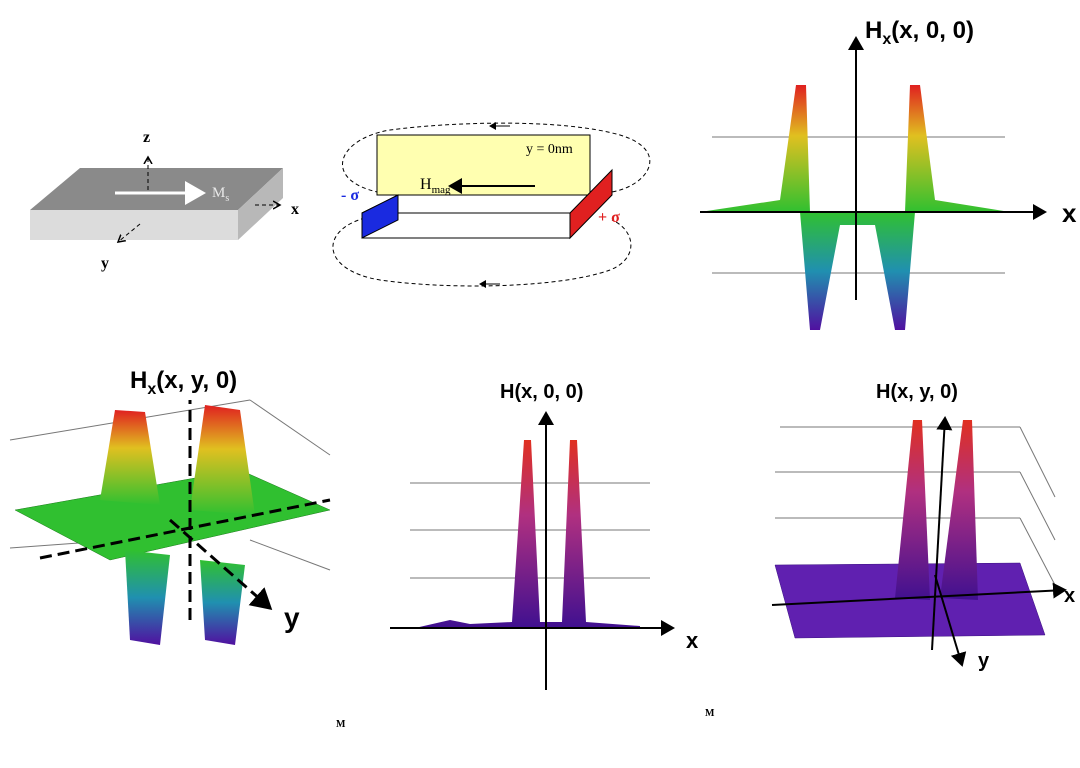  What do you see at coordinates (227, 198) in the screenshot?
I see `label-sub: s` at bounding box center [227, 198].